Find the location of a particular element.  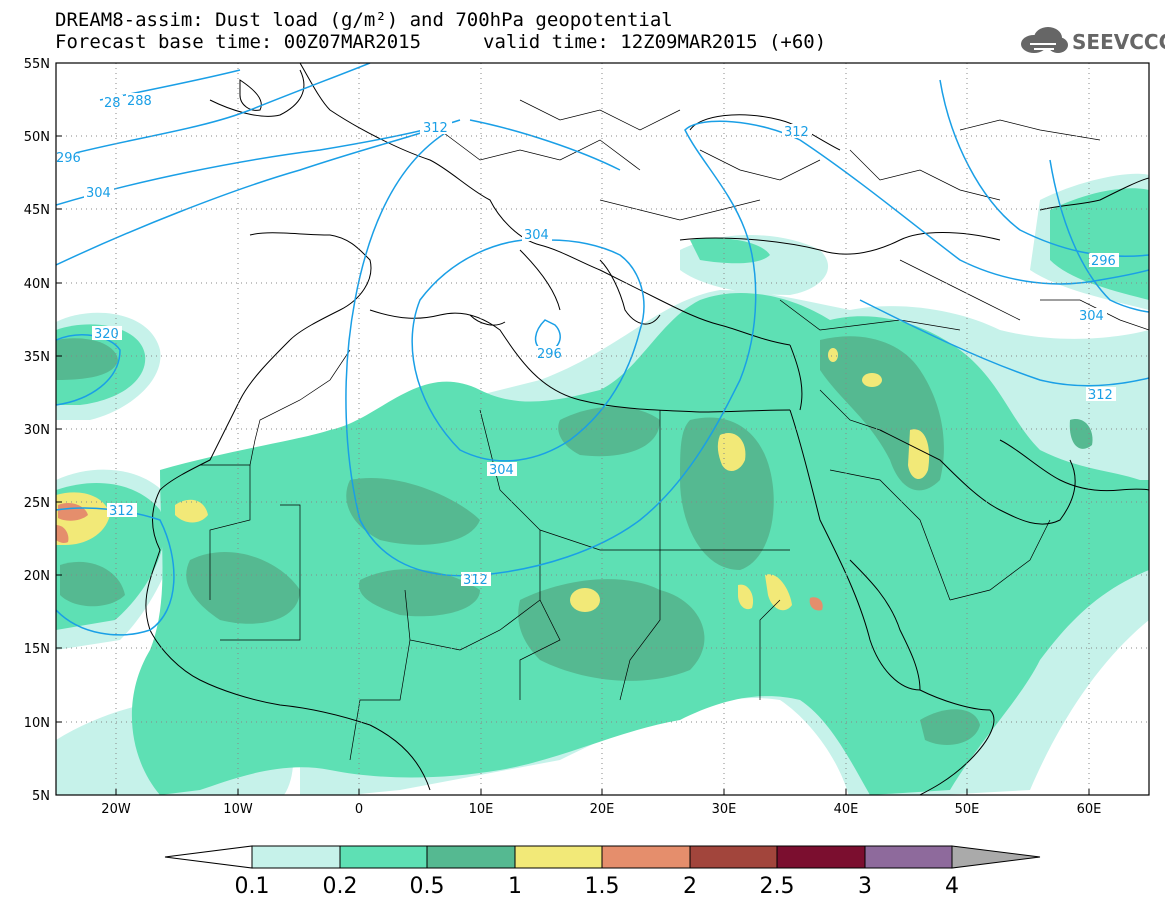

colorbar-tick: 4 is located at coordinates (952, 886).